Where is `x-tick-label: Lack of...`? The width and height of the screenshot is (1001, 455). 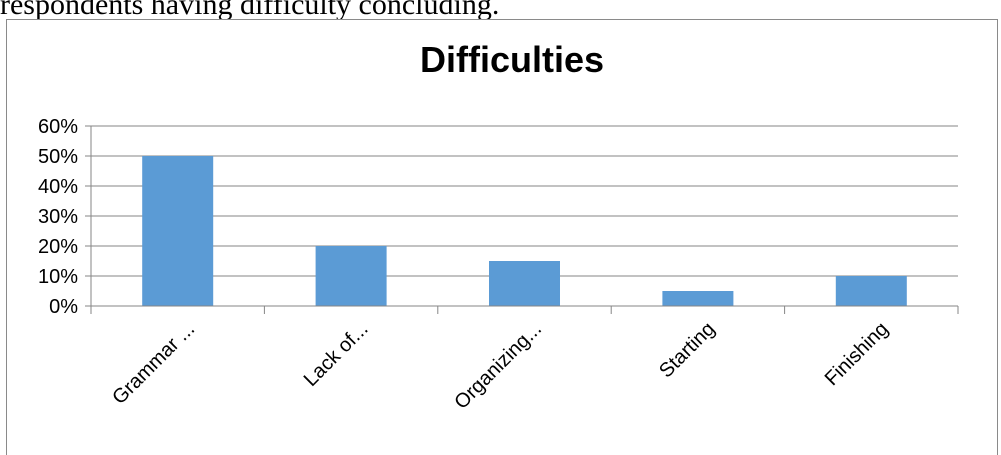 x-tick-label: Lack of... is located at coordinates (336, 354).